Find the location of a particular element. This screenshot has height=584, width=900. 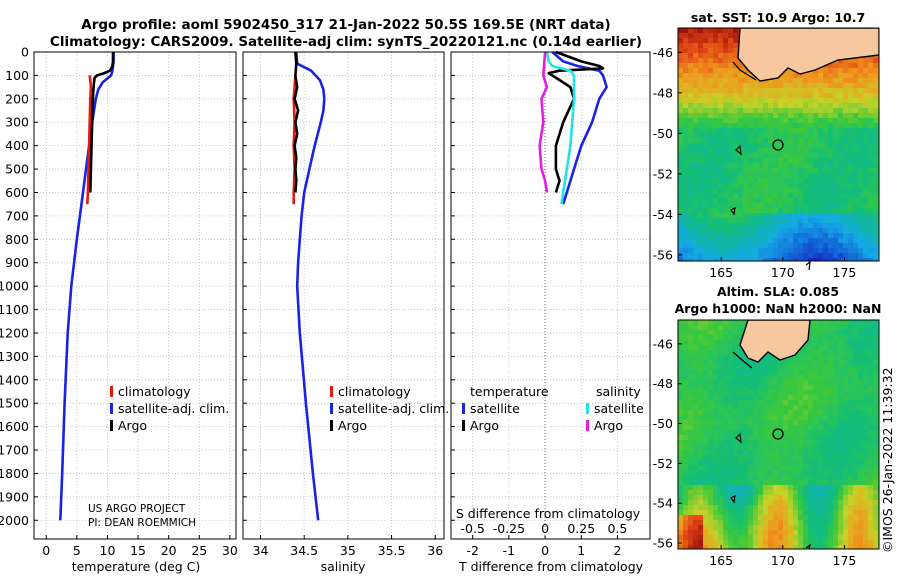

depth-tick-label: 900 is located at coordinates (17, 262).